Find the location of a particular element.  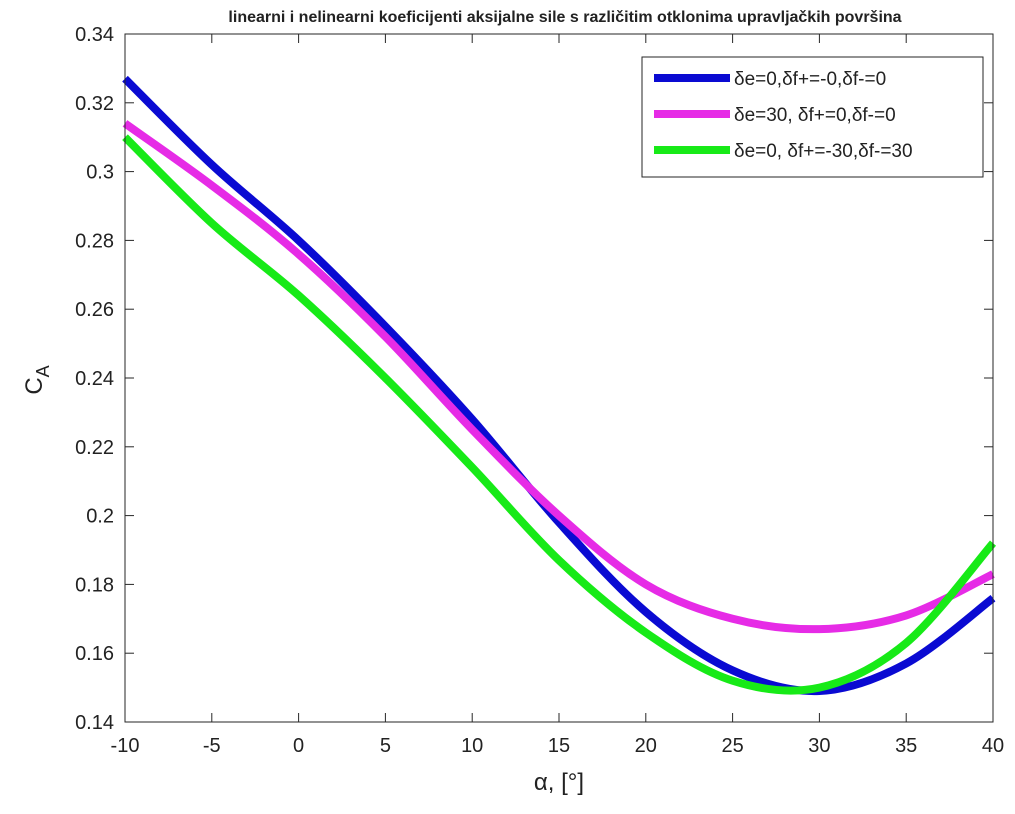

x-tick-label: 10 is located at coordinates (472, 746).